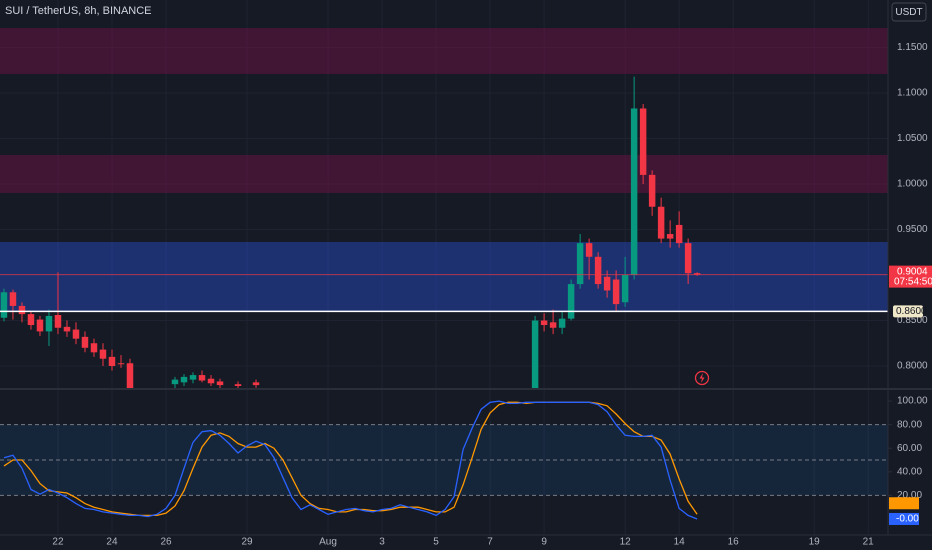  What do you see at coordinates (907, 519) in the screenshot?
I see `last-value-label: -0.00` at bounding box center [907, 519].